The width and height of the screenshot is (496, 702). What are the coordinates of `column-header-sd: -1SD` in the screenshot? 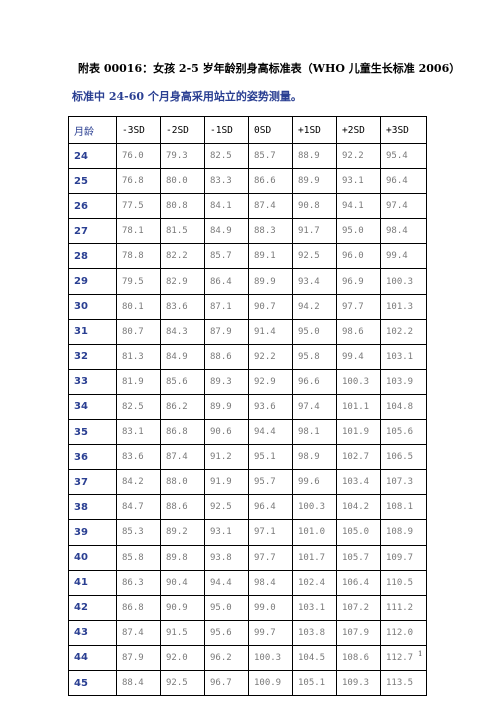 It's located at (226, 130).